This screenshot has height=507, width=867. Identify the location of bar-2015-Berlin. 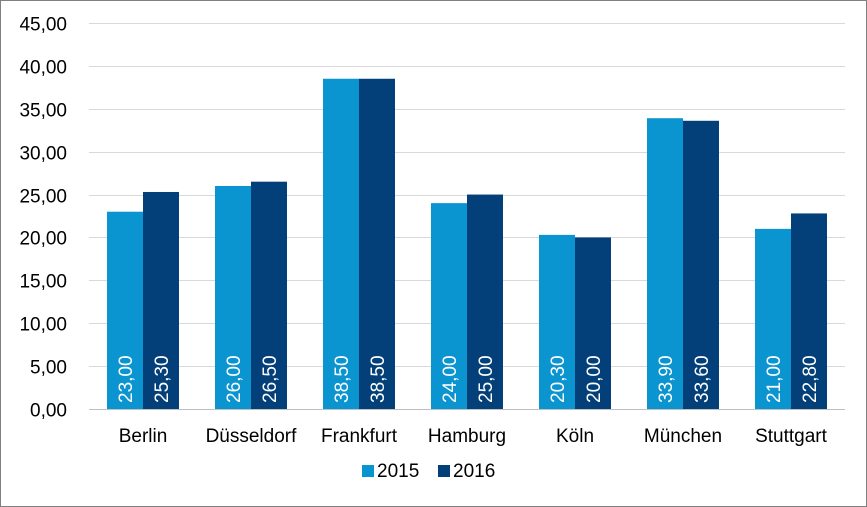
(125, 310).